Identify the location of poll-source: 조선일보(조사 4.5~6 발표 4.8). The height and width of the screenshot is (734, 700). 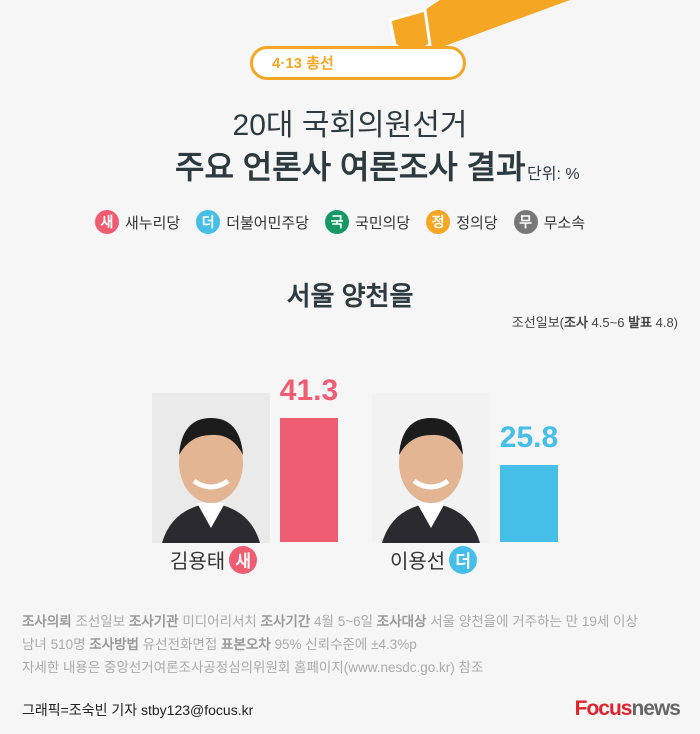
(595, 321).